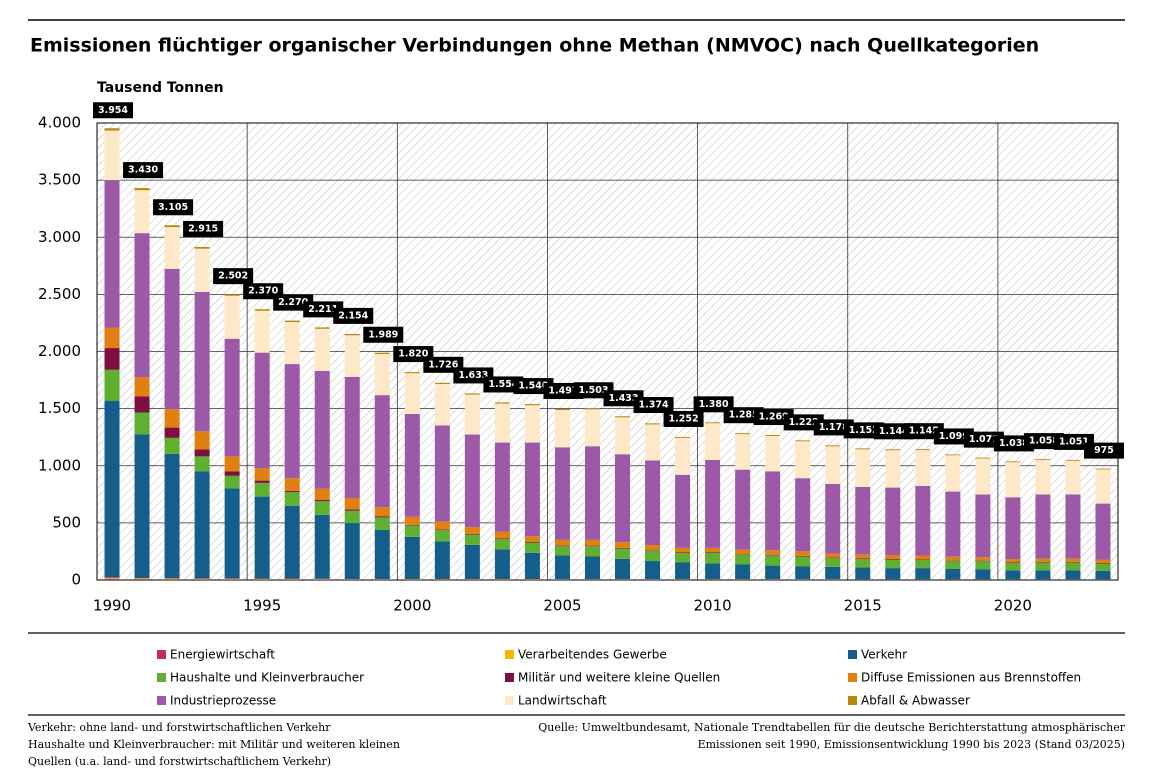  I want to click on total-label: 2.915, so click(203, 228).